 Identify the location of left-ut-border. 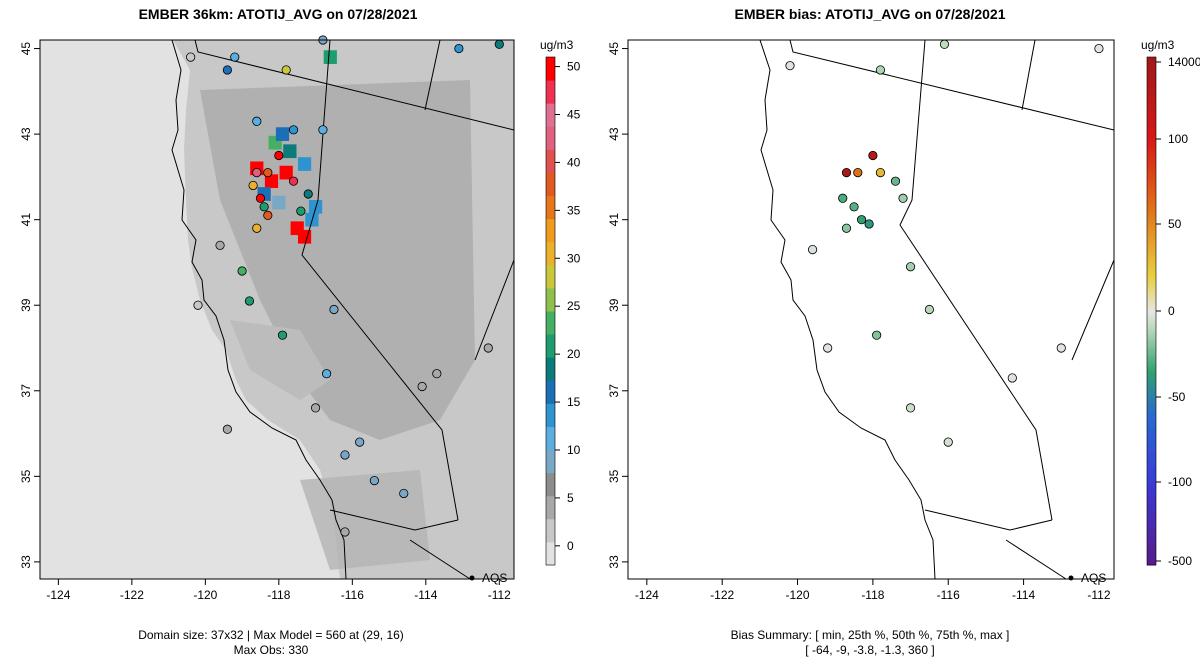
(494, 310).